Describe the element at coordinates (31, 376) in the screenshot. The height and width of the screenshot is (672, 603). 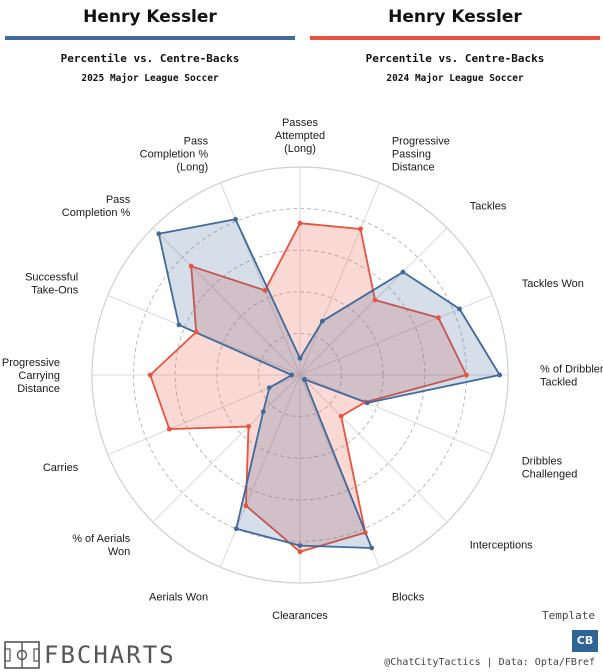
I see `axis-label: Progressive Carrying Distance` at that location.